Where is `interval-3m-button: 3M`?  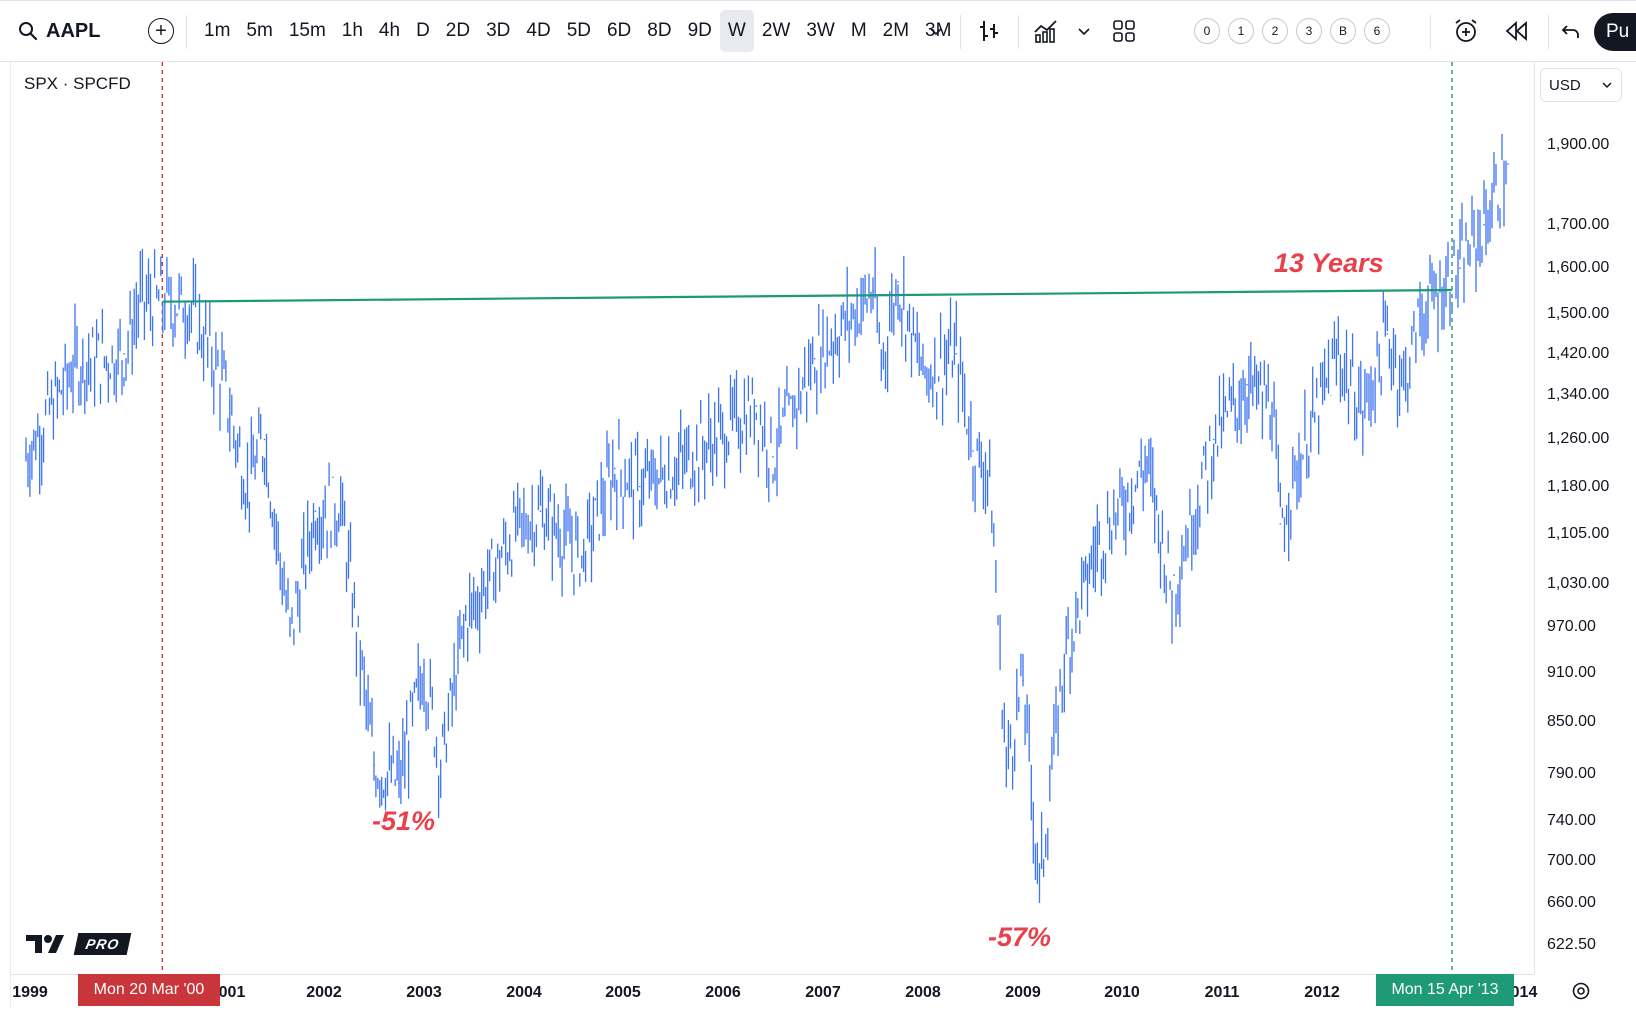 interval-3m-button: 3M is located at coordinates (938, 30).